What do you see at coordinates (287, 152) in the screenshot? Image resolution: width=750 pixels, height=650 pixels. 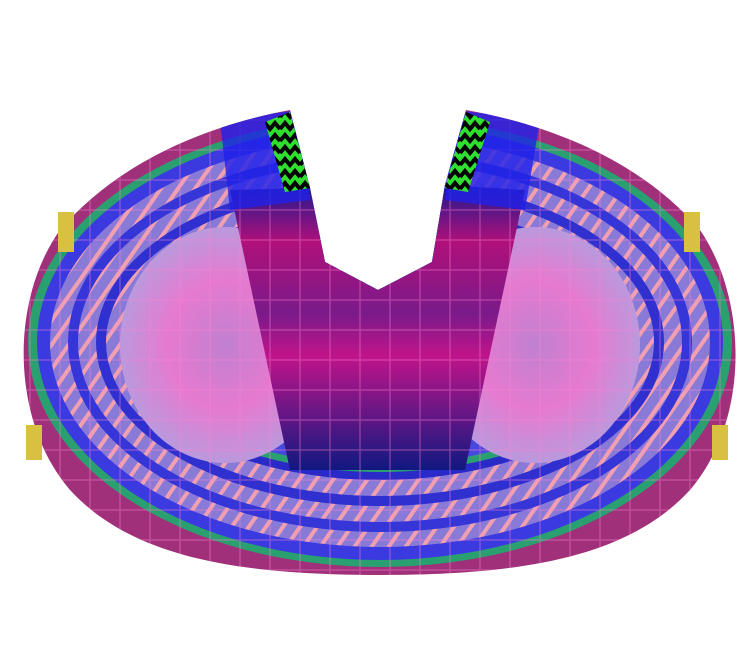 I see `start-marker-left` at bounding box center [287, 152].